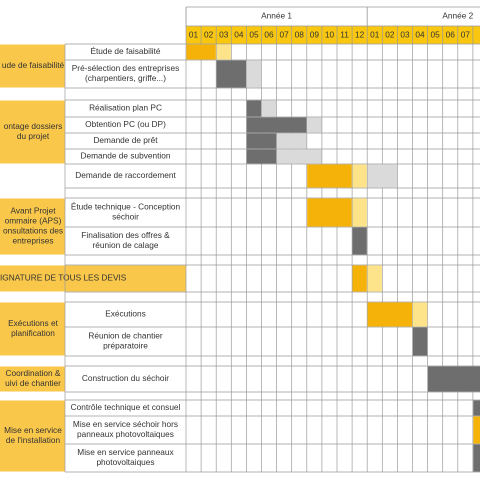 Image resolution: width=480 pixels, height=480 pixels. I want to click on task-label: (charpentiers, griffe...), so click(125, 78).